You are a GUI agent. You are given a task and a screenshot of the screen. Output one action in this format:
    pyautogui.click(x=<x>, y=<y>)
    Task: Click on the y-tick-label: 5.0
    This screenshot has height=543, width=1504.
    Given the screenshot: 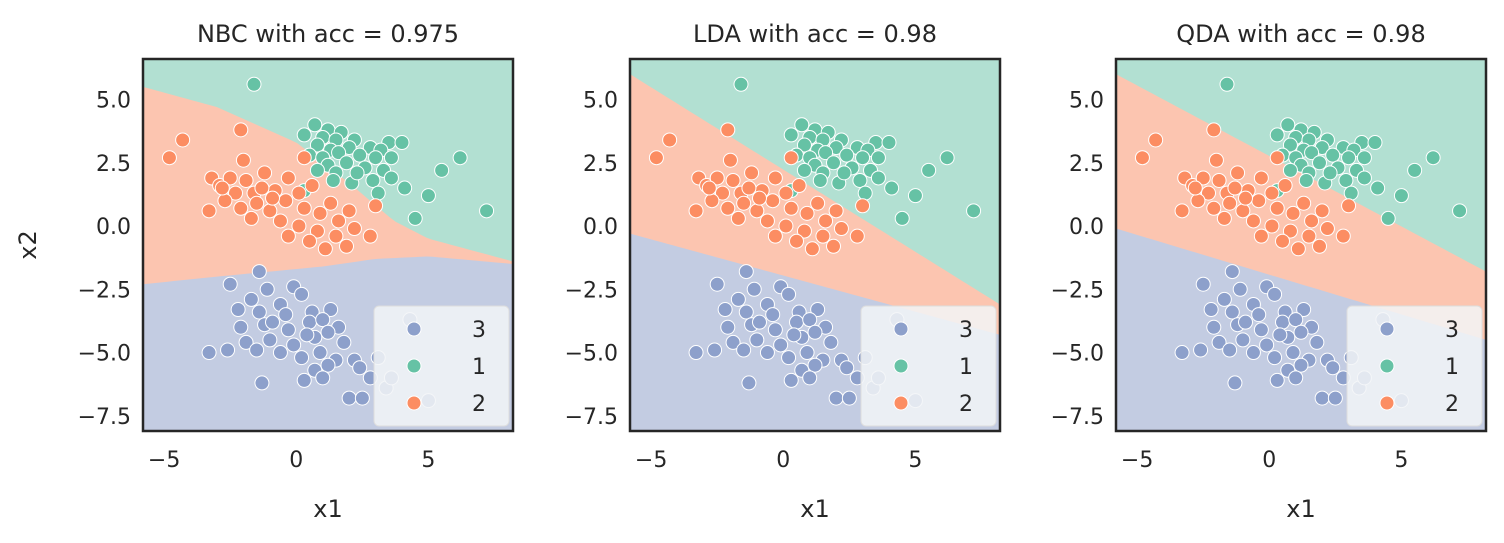 What is the action you would take?
    pyautogui.click(x=600, y=100)
    